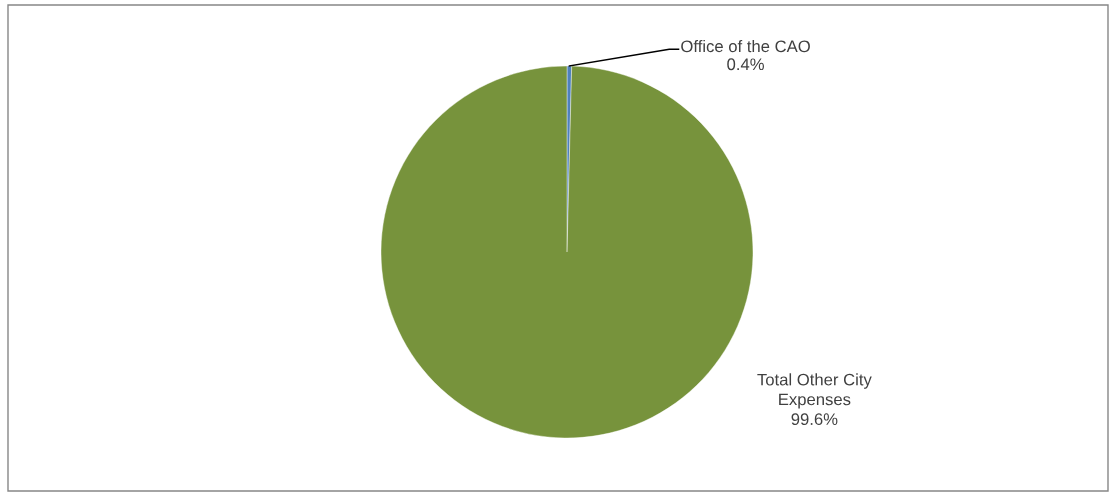 The width and height of the screenshot is (1117, 497). Describe the element at coordinates (814, 419) in the screenshot. I see `data-label: 99.6%` at that location.